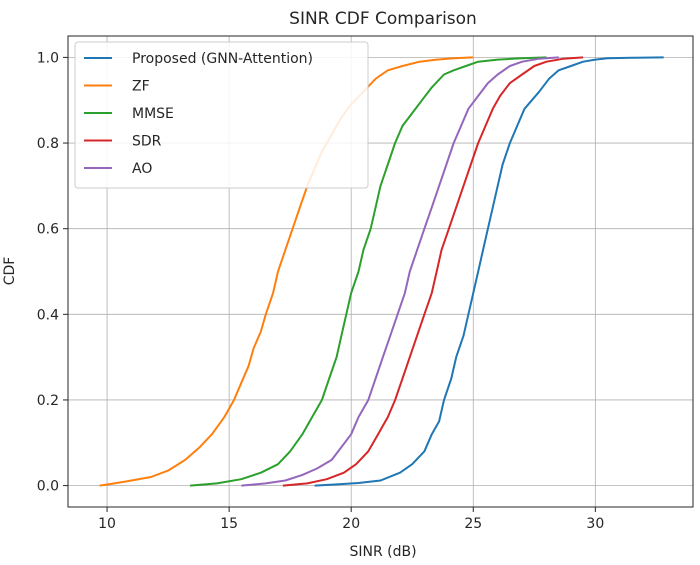 This screenshot has height=565, width=700. What do you see at coordinates (142, 169) in the screenshot?
I see `legend-entry: AO` at bounding box center [142, 169].